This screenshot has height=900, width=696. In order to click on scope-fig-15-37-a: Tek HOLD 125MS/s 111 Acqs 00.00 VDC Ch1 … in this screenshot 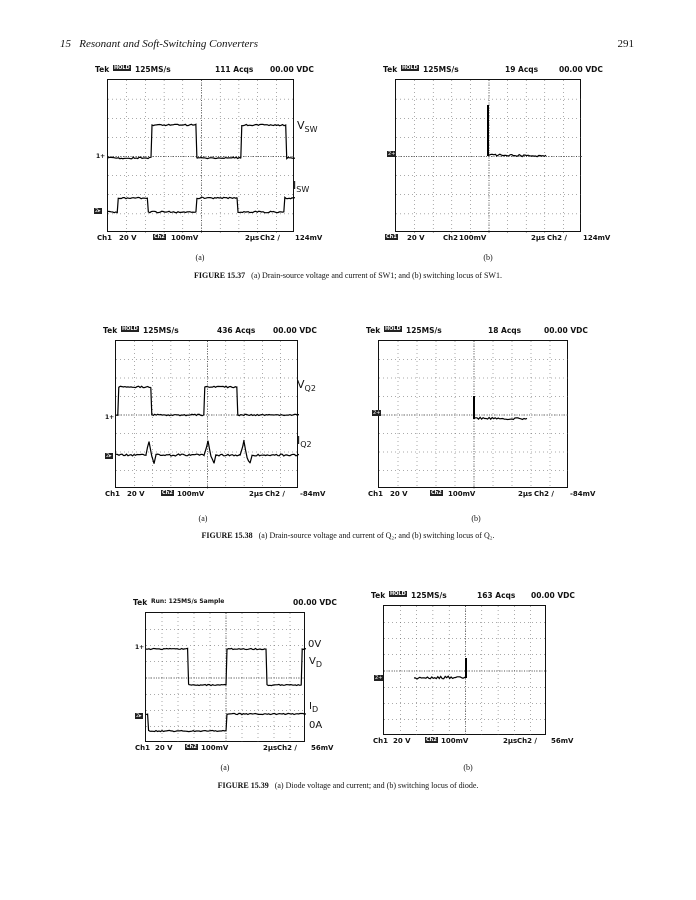, I will do `click(200, 155)`.